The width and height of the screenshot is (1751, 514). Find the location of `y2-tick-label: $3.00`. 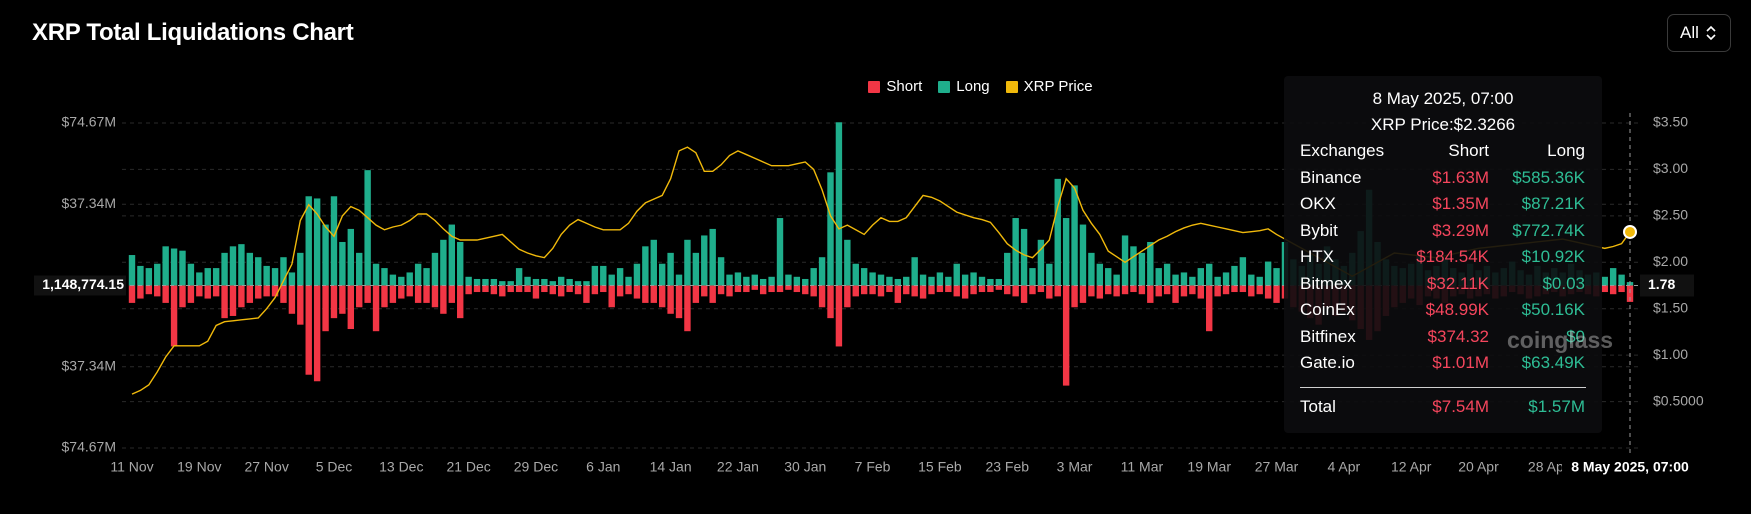

y2-tick-label: $3.00 is located at coordinates (1670, 168).